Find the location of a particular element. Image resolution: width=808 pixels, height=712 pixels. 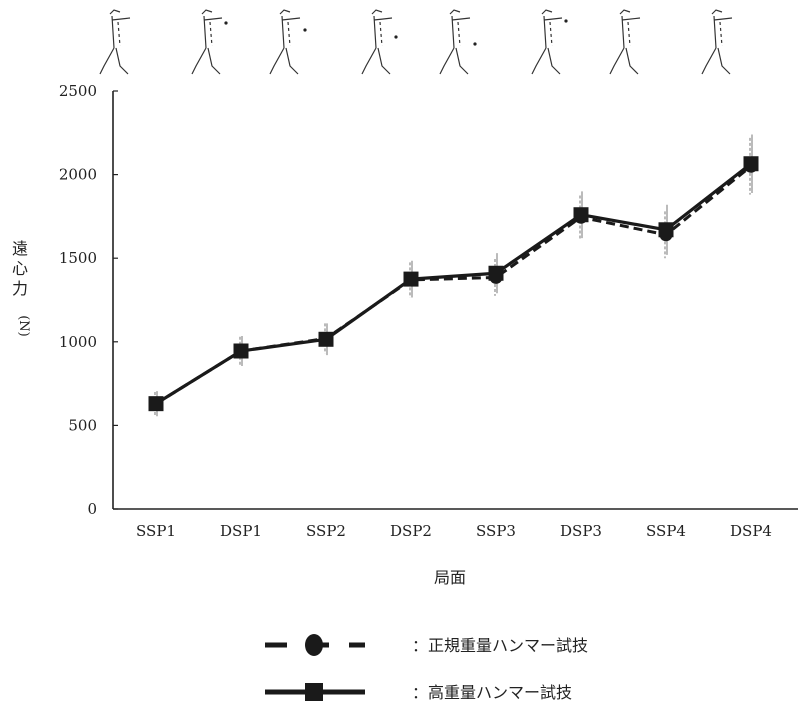

phase-figures-row is located at coordinates (416, 42).